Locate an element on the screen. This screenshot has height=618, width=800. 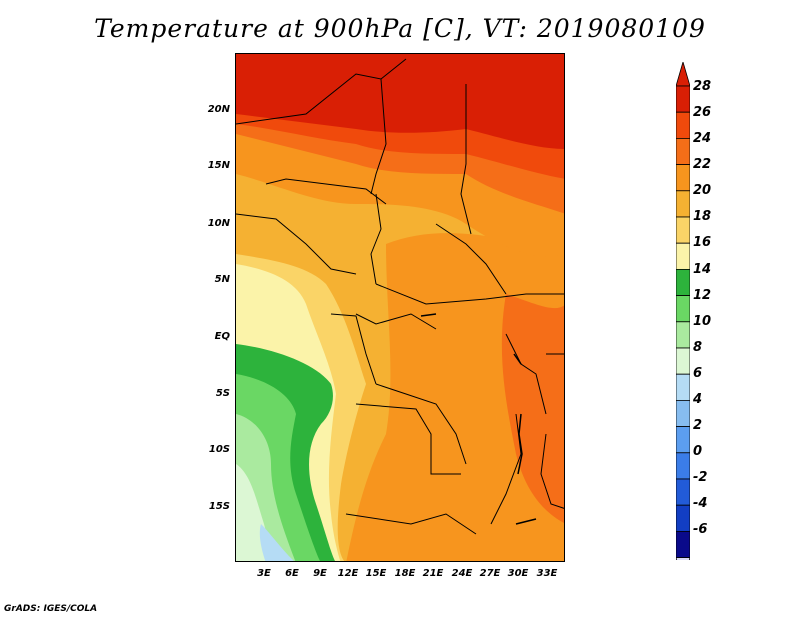
colorbar-label-10: 10 is located at coordinates (702, 321).